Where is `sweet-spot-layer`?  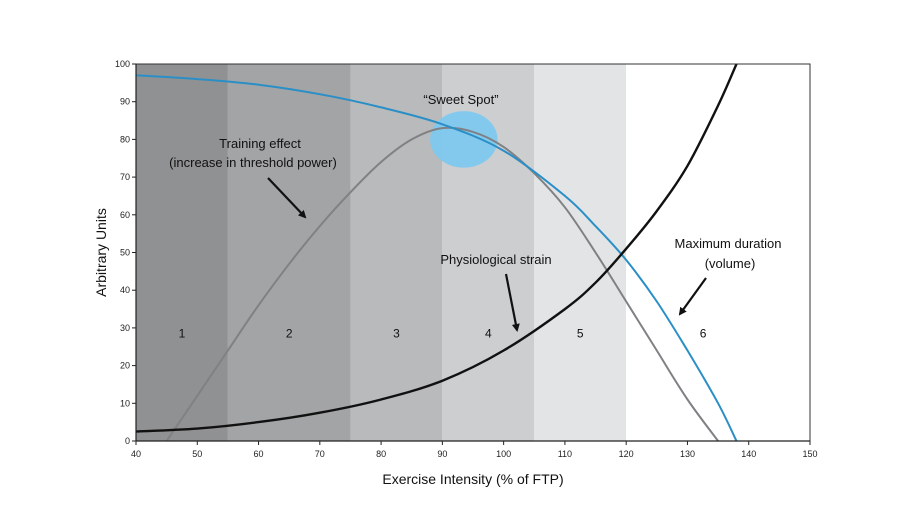
sweet-spot-layer is located at coordinates (464, 139).